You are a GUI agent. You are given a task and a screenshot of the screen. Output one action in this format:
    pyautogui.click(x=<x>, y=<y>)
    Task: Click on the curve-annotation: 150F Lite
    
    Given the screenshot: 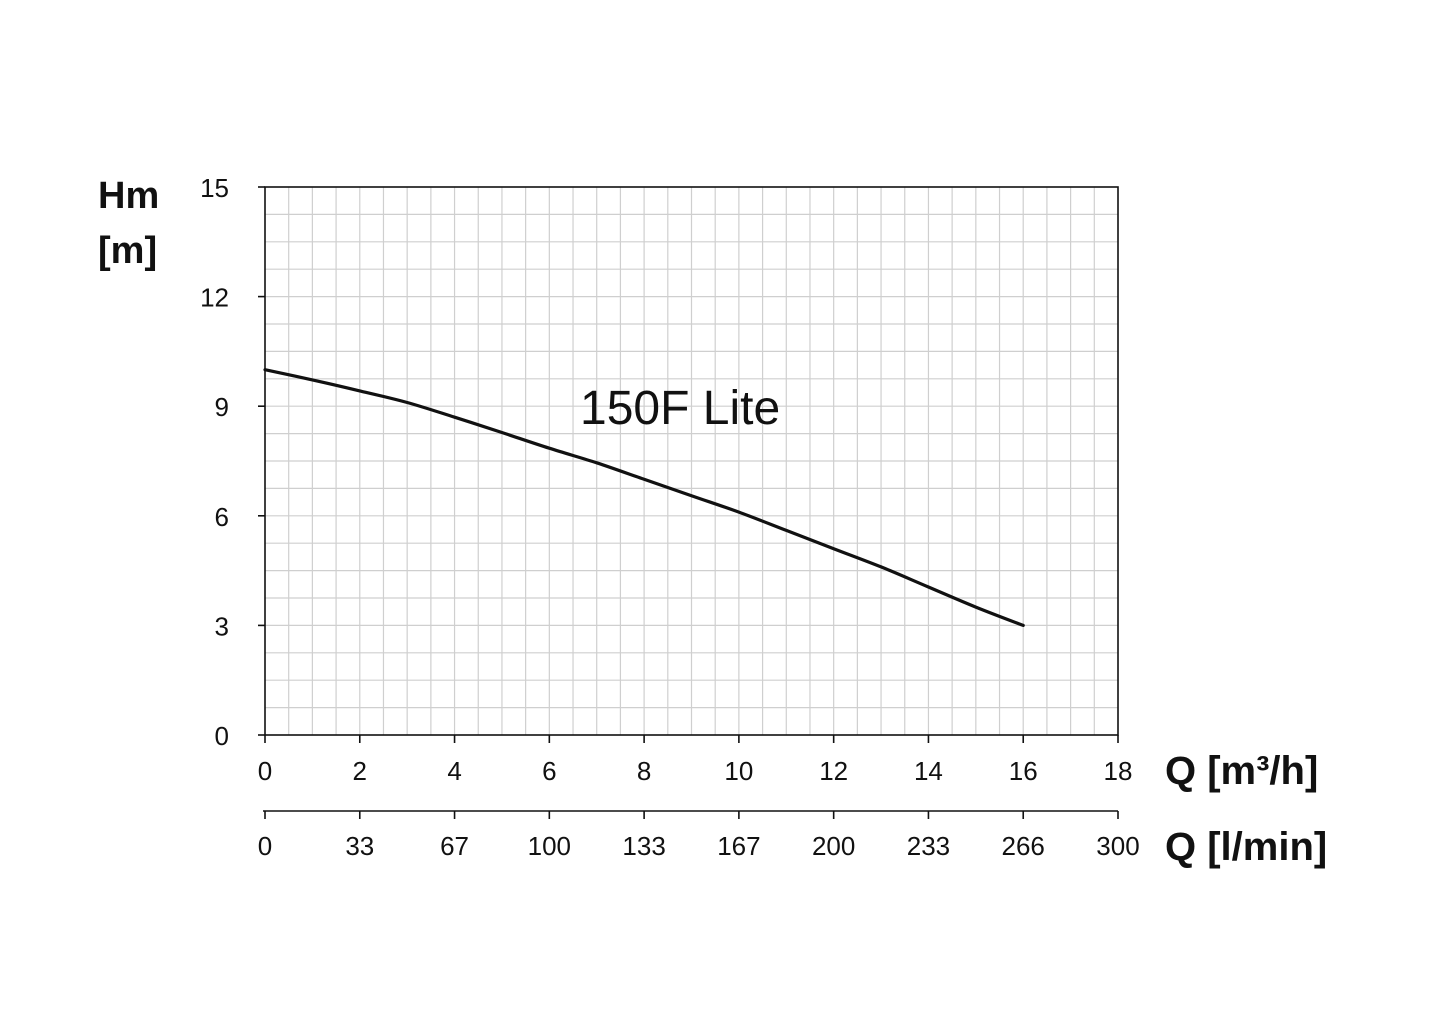 What is the action you would take?
    pyautogui.click(x=680, y=408)
    